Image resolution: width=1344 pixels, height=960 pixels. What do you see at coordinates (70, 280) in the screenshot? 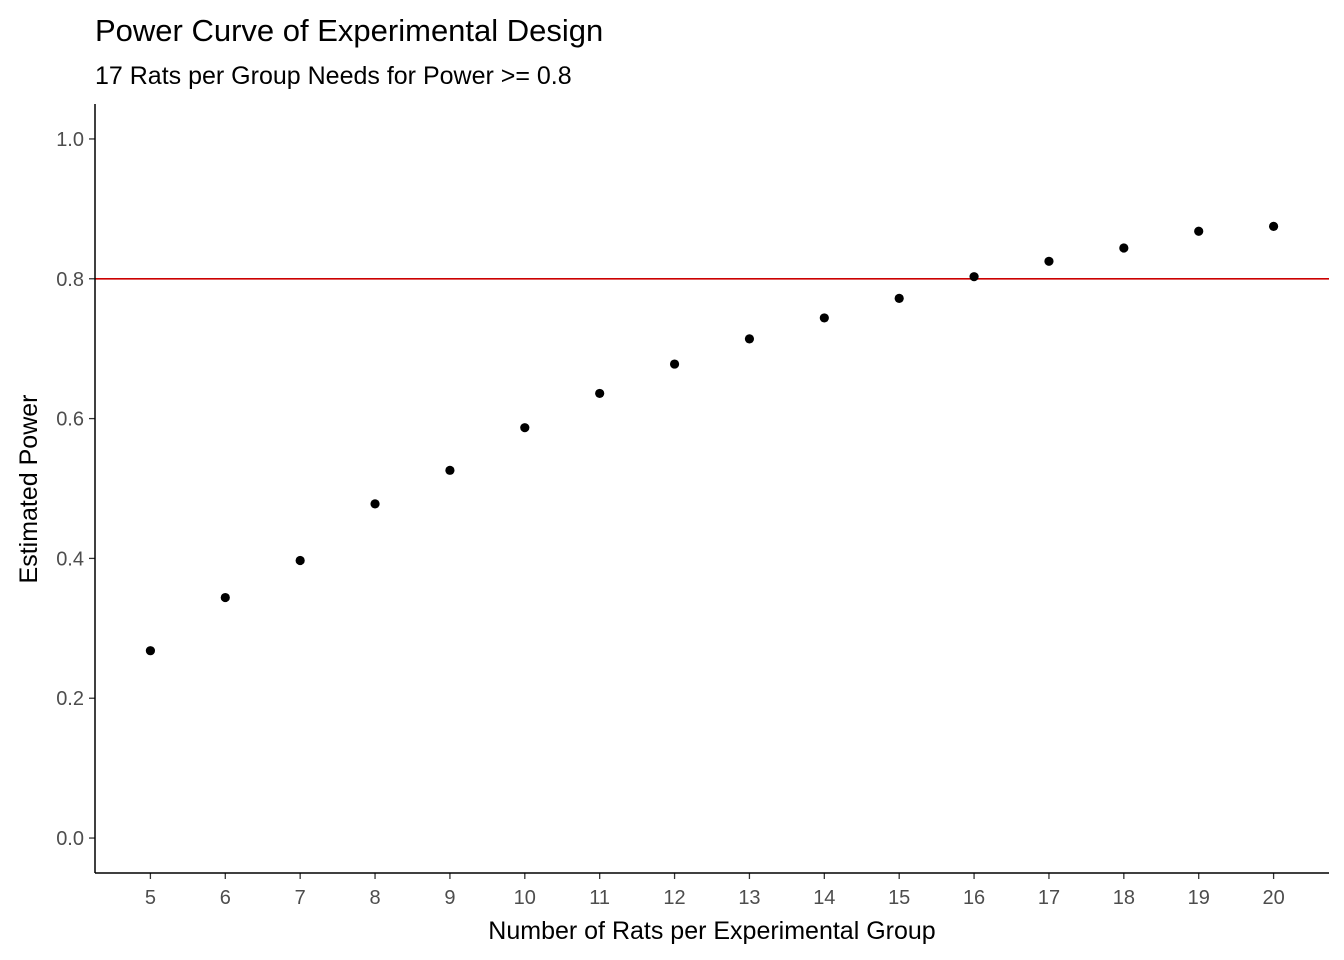
I see `y-tick-label: 0.8` at bounding box center [70, 280].